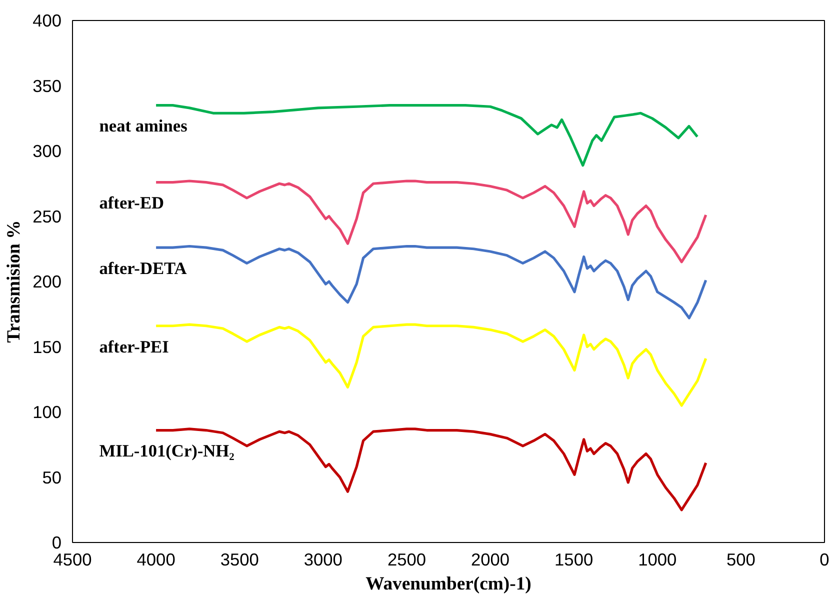 This screenshot has width=834, height=612. Describe the element at coordinates (143, 126) in the screenshot. I see `series-label: neat amines` at that location.